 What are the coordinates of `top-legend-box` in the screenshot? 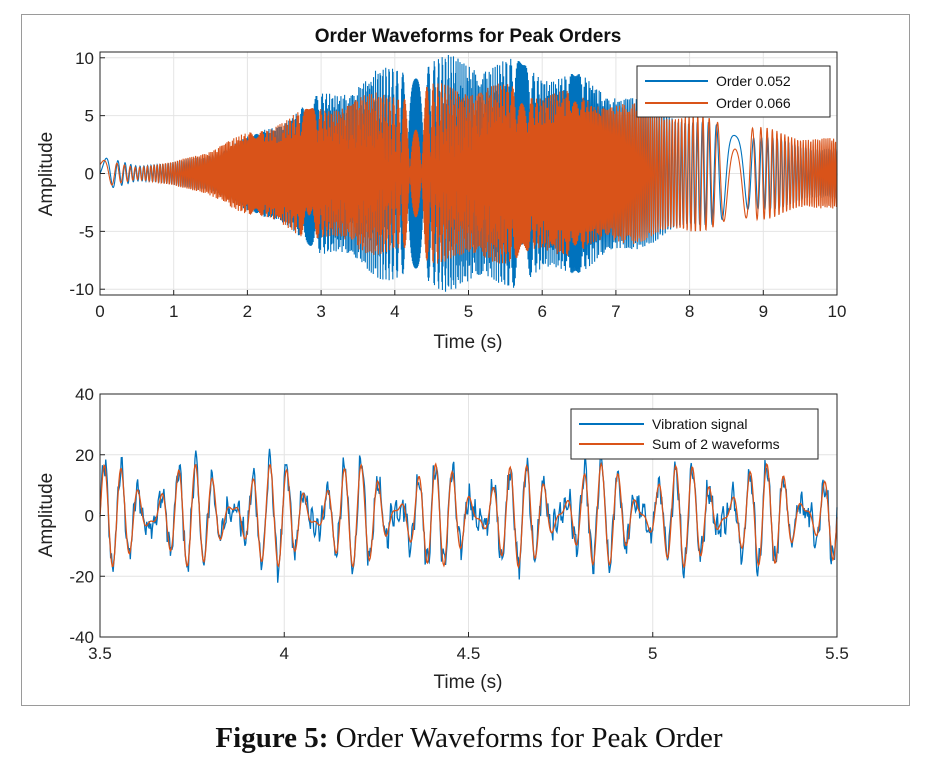 It's located at (733, 91).